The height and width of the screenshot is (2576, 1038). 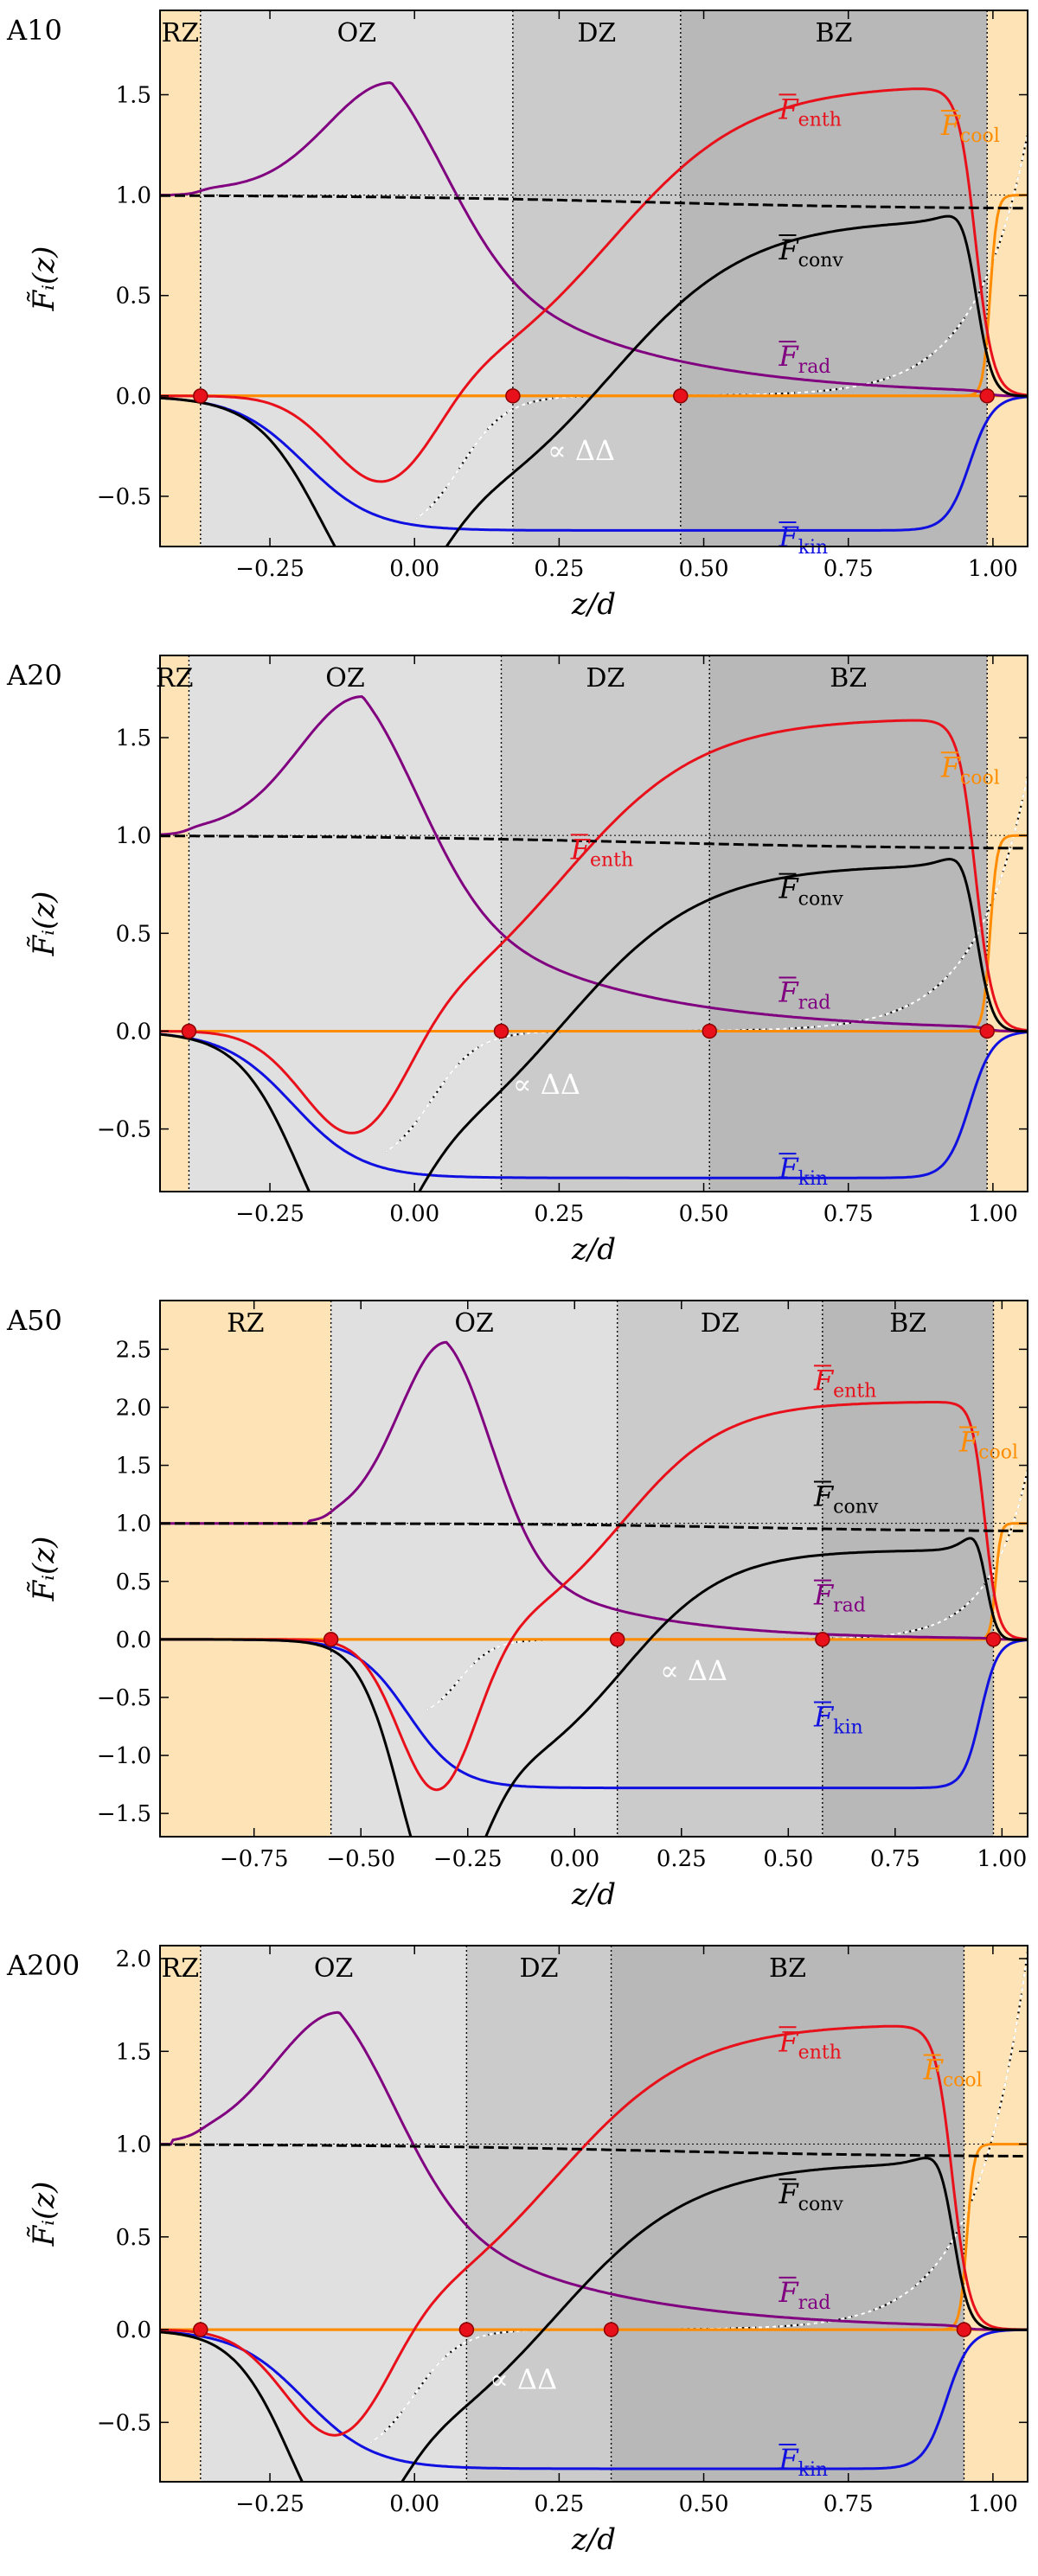 I want to click on zone-rz, so click(x=174, y=924).